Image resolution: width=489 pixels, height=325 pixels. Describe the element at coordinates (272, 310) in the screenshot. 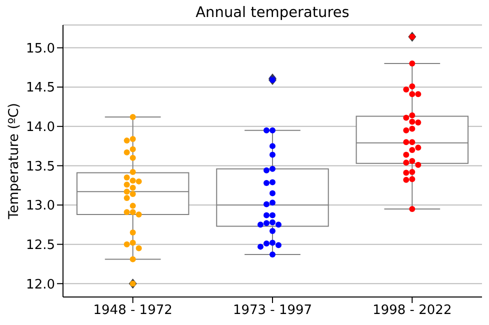

I see `x-tick-label: 1973 - 1997` at that location.